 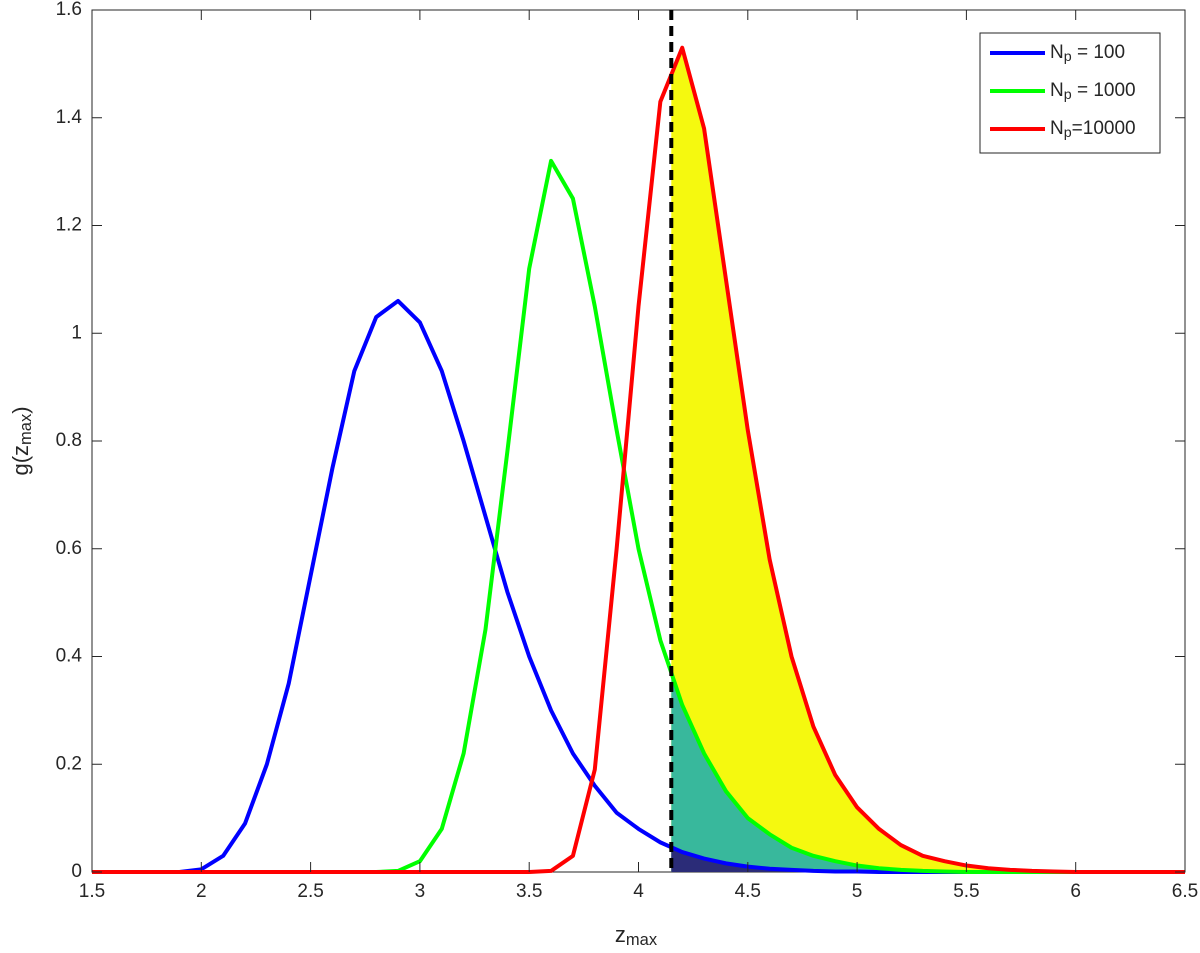 I want to click on x-tick-label: 5, so click(x=857, y=891).